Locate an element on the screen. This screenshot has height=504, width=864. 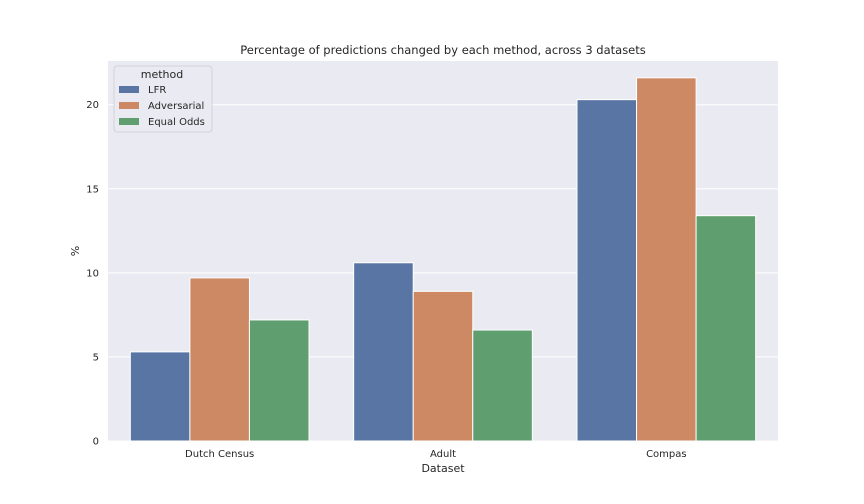
x-tick-label: Compas is located at coordinates (666, 454).